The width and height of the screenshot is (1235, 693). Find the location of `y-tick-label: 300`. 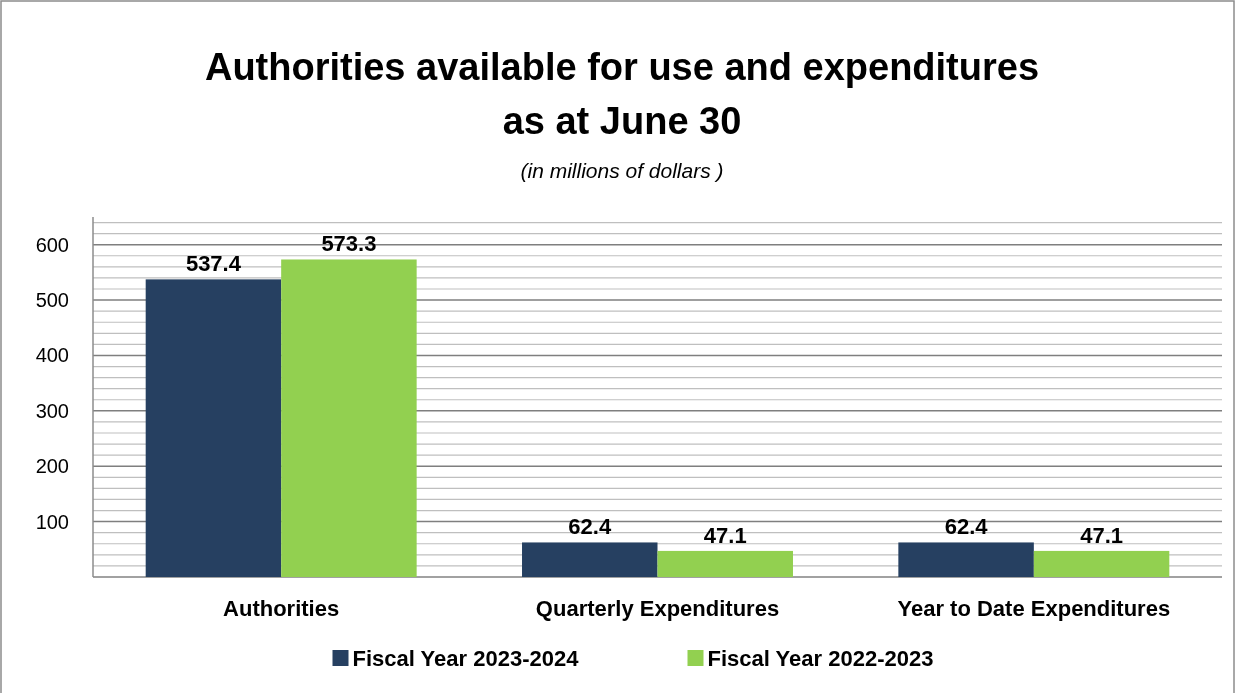

y-tick-label: 300 is located at coordinates (52, 410).